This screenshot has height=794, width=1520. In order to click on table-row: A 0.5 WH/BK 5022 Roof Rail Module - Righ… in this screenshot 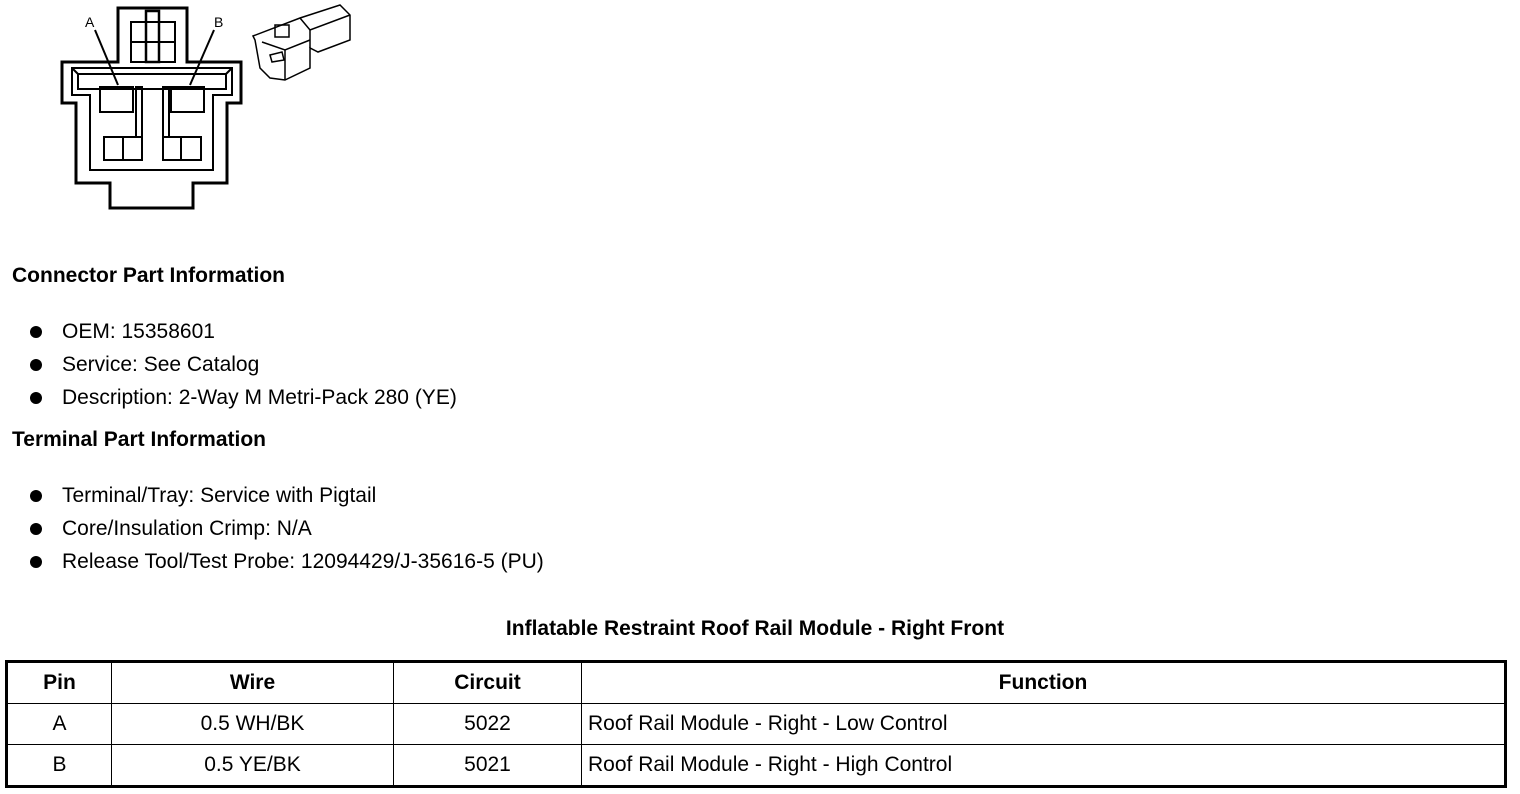, I will do `click(756, 724)`.